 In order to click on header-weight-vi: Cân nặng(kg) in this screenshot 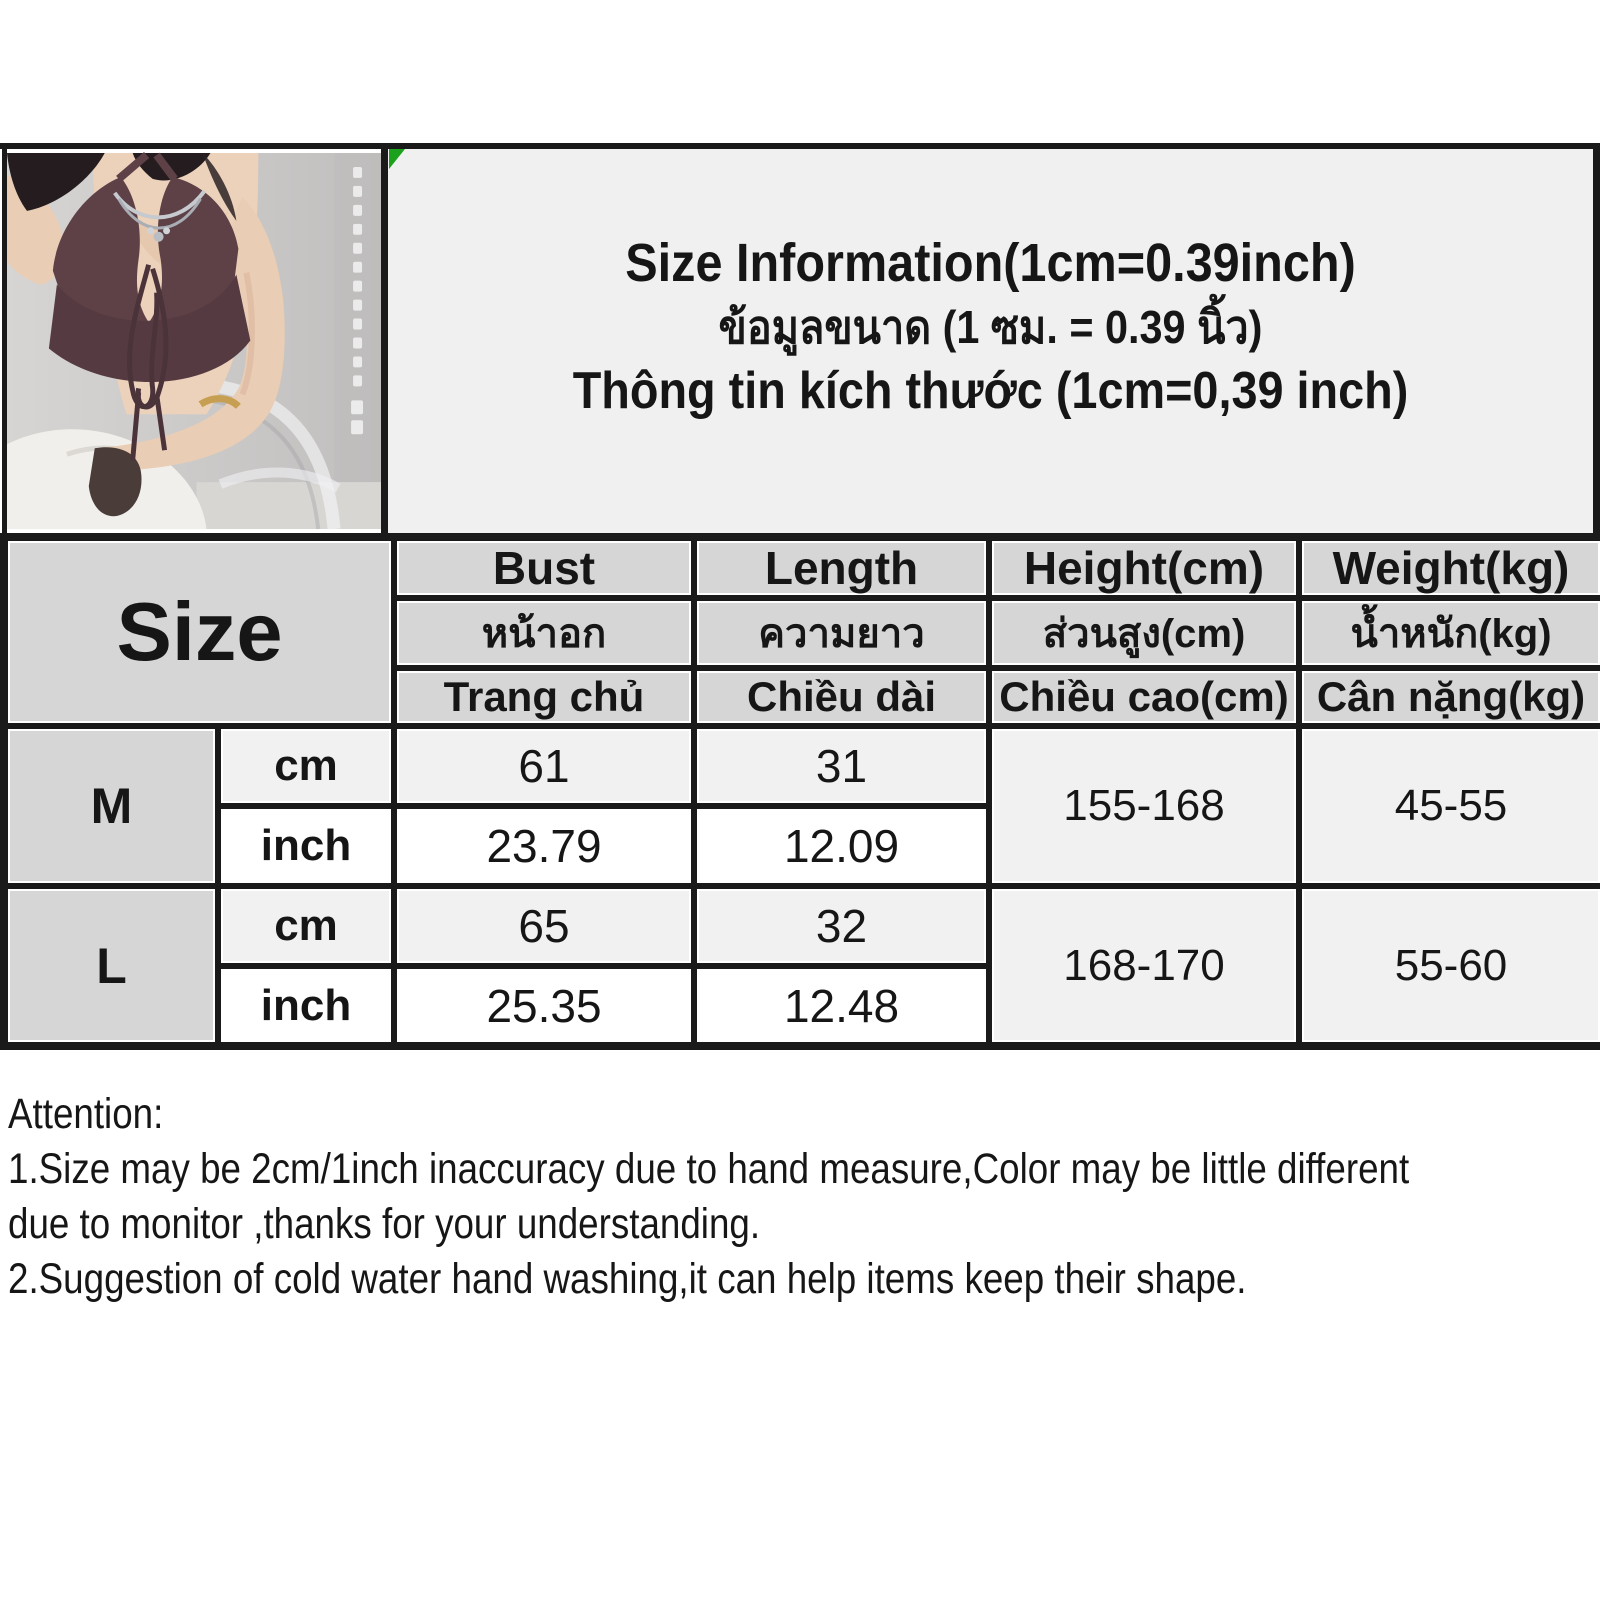, I will do `click(1448, 697)`.